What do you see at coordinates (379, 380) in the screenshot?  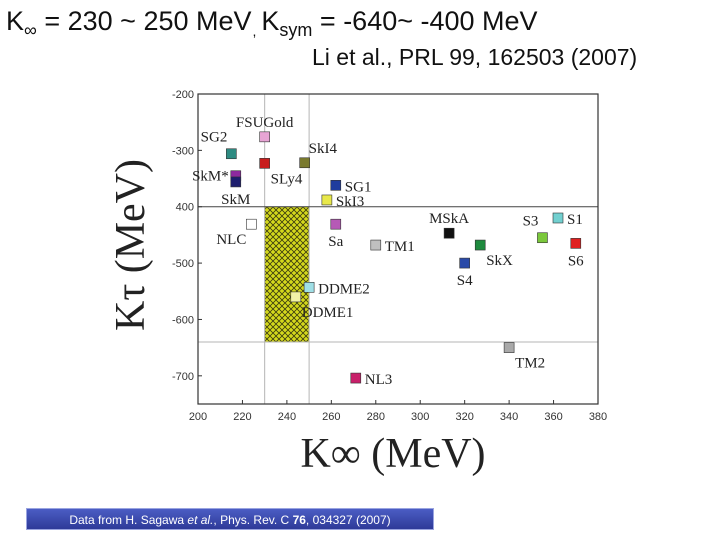 I see `point-label-nl3: NL3` at bounding box center [379, 380].